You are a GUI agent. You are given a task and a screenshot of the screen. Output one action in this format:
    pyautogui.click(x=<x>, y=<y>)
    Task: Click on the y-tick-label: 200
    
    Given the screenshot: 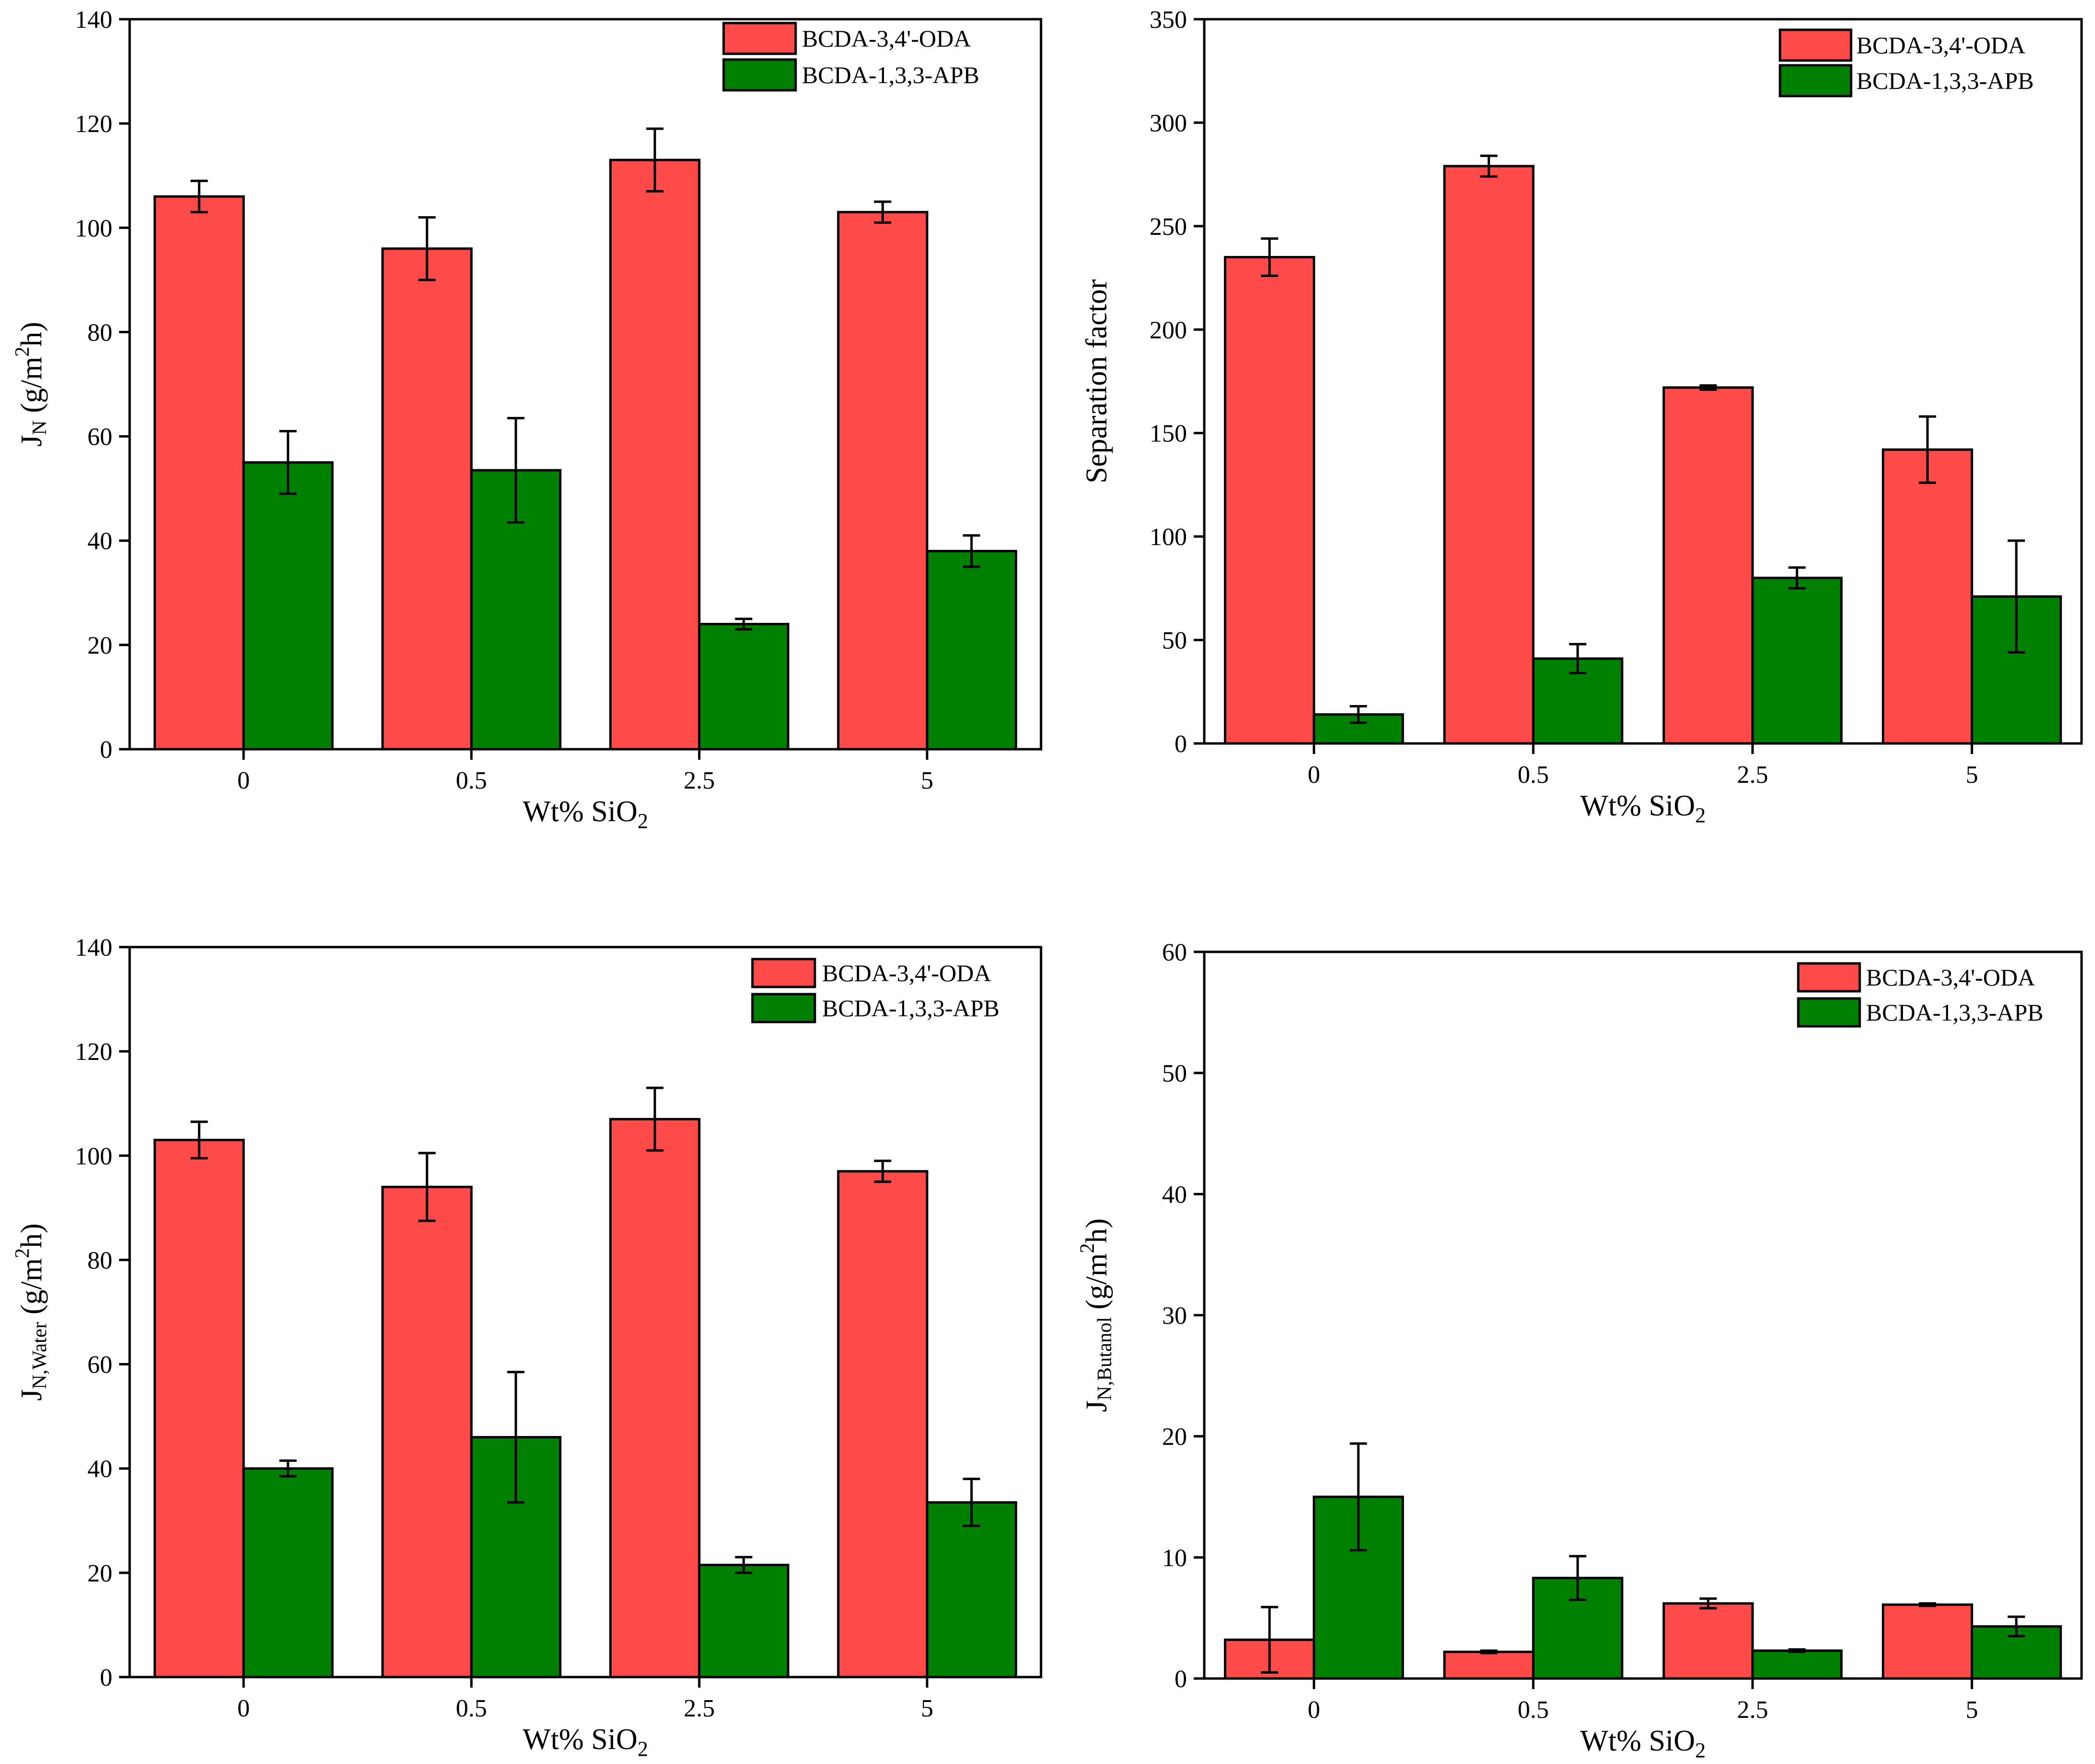 What is the action you would take?
    pyautogui.click(x=1169, y=330)
    